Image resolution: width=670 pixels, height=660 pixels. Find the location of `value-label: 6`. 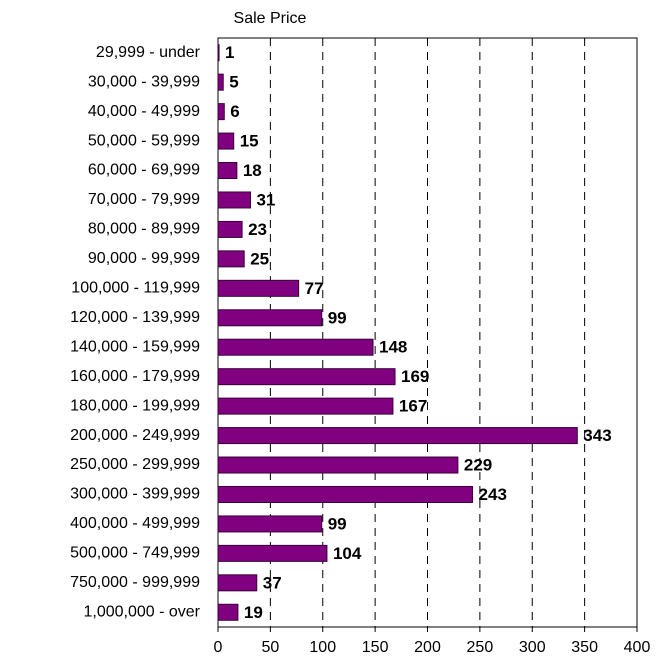

value-label: 6 is located at coordinates (234, 111).